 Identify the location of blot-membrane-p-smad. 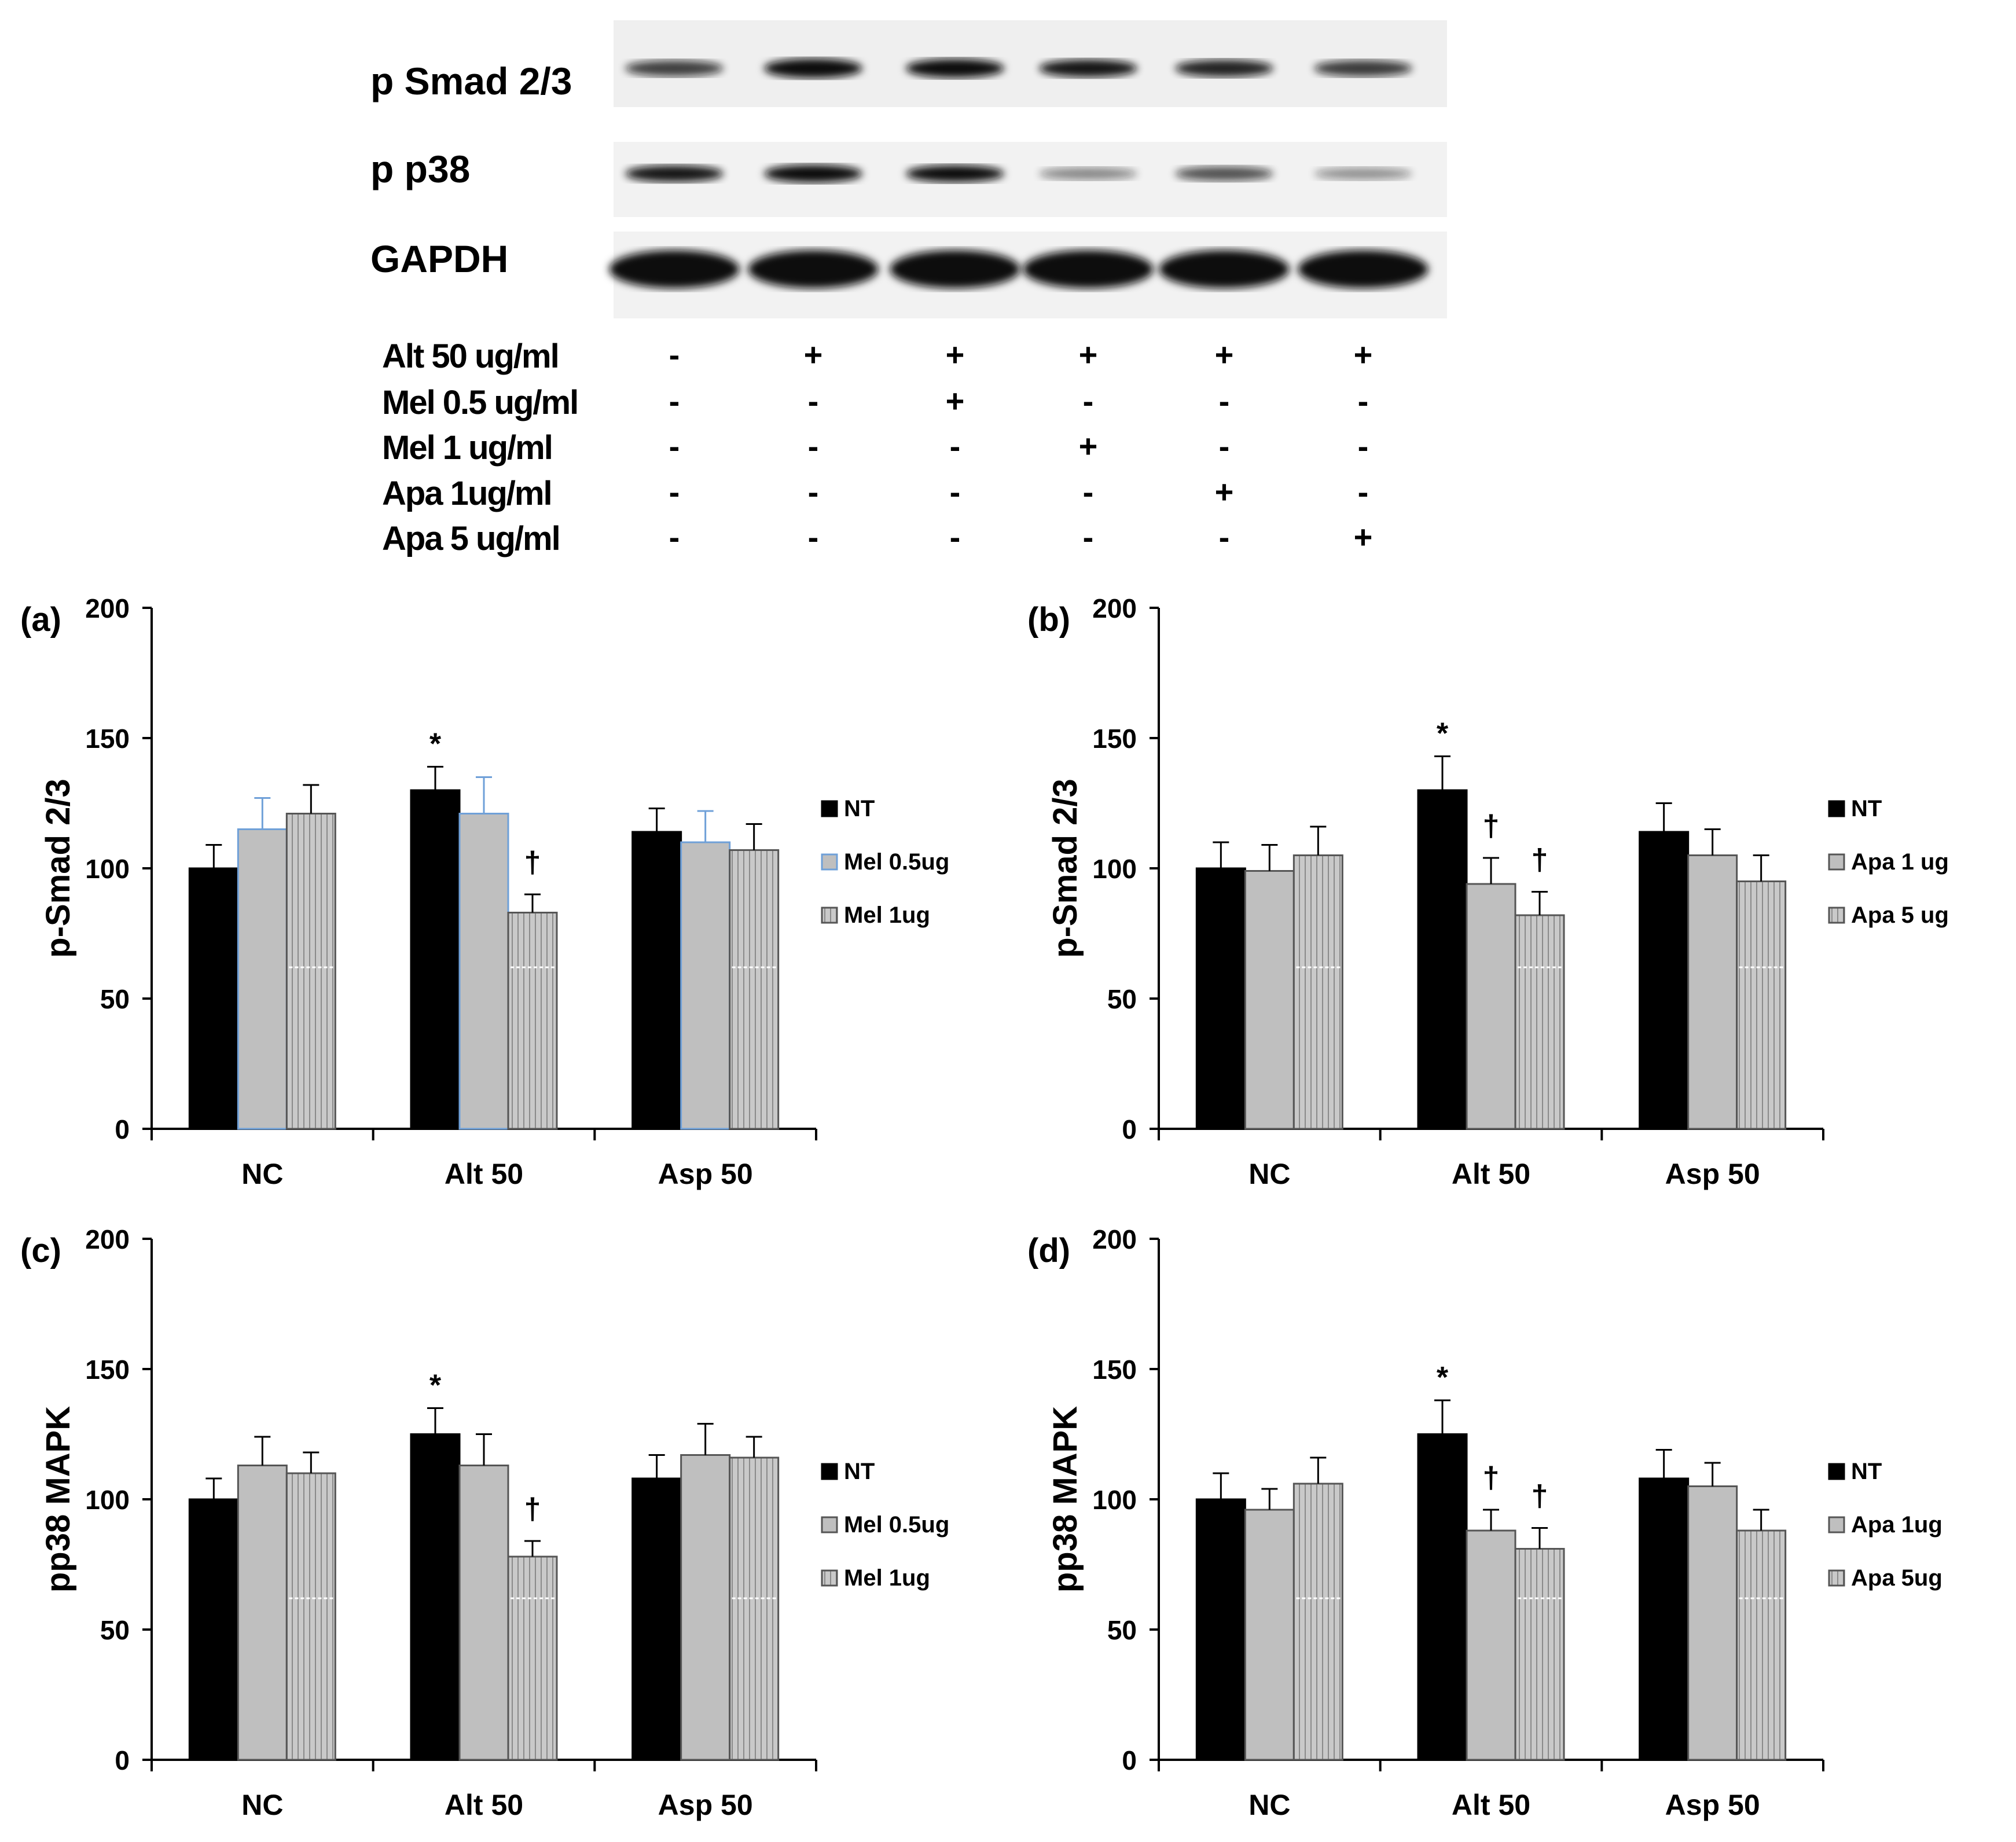
(1030, 64).